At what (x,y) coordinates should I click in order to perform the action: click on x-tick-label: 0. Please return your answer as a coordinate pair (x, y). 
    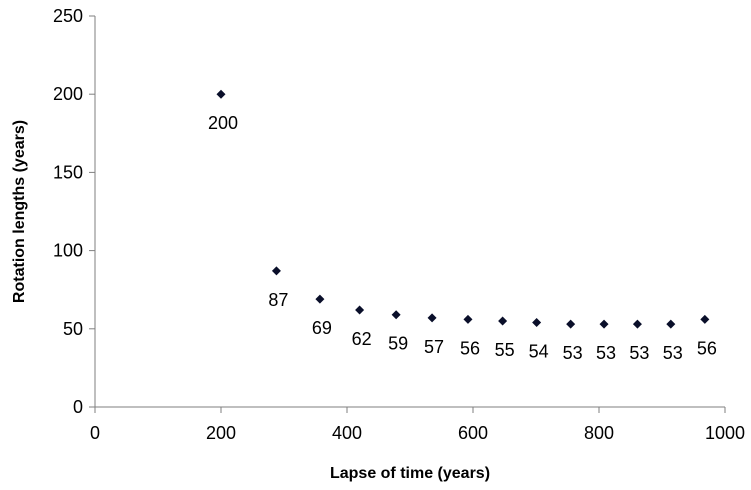
    Looking at the image, I should click on (95, 433).